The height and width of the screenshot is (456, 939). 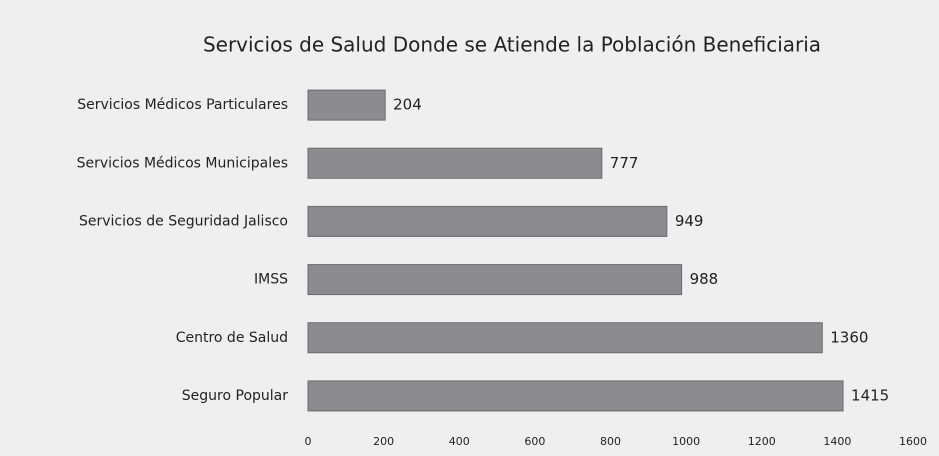 What do you see at coordinates (870, 395) in the screenshot?
I see `data-label: 1415` at bounding box center [870, 395].